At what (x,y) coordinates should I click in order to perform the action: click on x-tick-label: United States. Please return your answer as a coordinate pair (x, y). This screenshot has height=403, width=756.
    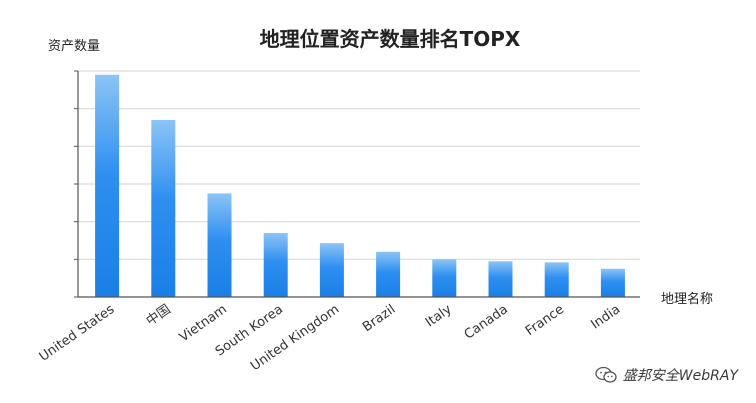
    Looking at the image, I should click on (77, 333).